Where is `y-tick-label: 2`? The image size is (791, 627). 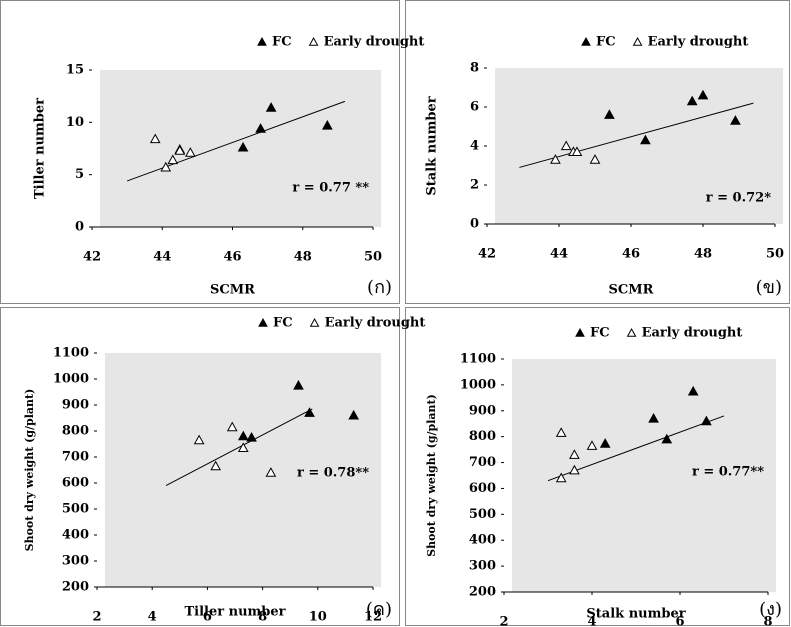 y-tick-label: 2 is located at coordinates (474, 185).